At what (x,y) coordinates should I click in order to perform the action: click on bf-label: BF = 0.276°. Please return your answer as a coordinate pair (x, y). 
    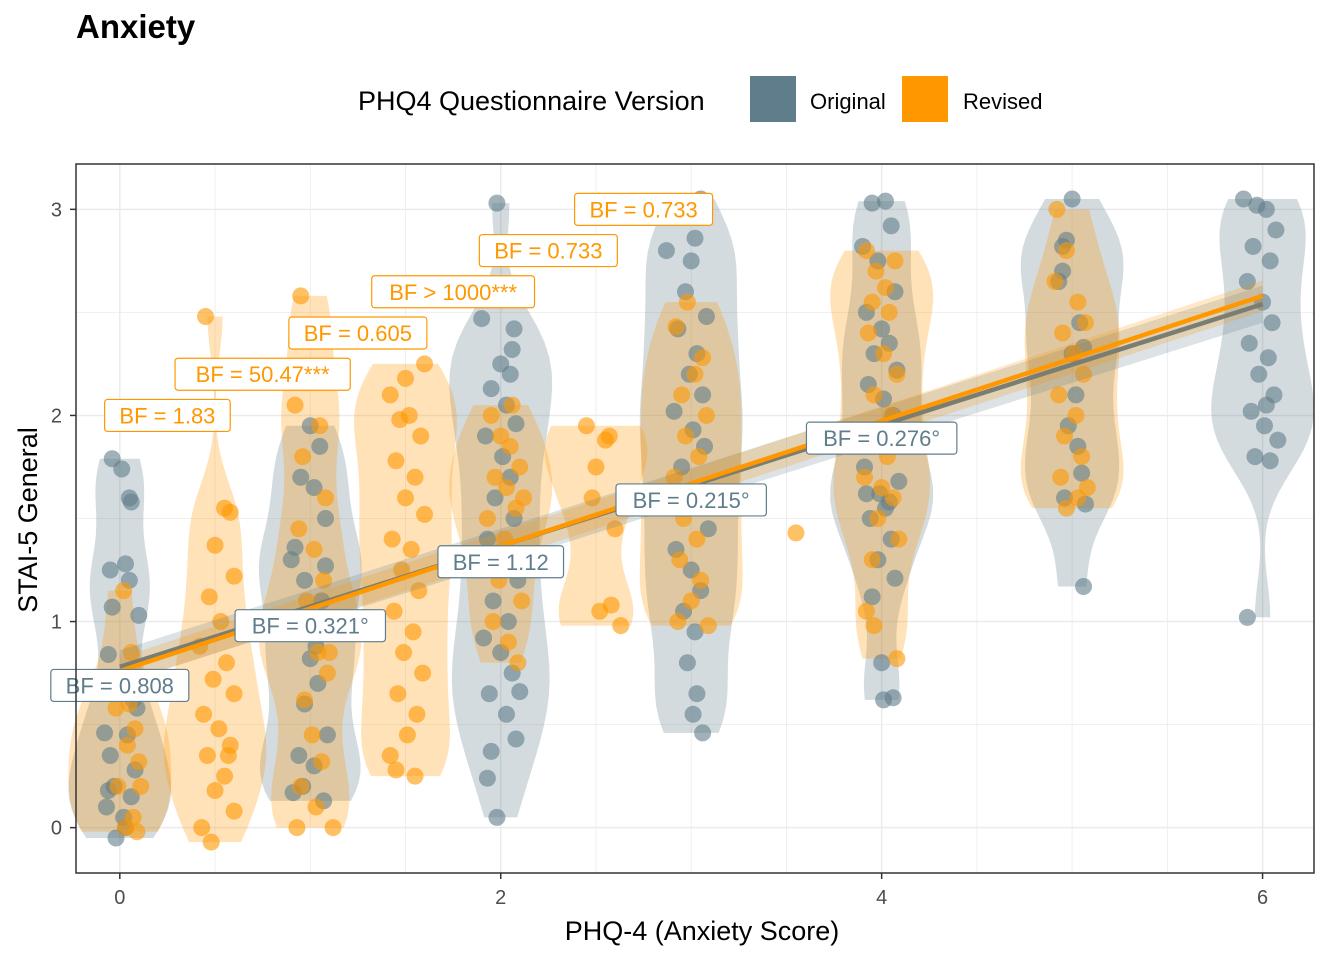
    Looking at the image, I should click on (881, 438).